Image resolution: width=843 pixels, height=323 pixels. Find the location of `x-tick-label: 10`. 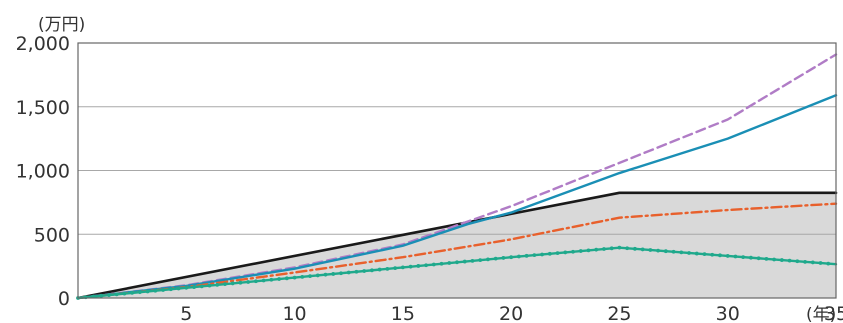

x-tick-label: 10 is located at coordinates (294, 313).